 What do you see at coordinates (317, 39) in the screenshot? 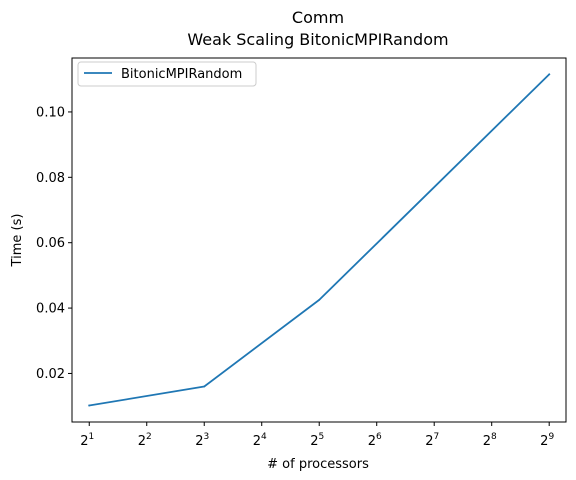
I see `chart-subtitle: Weak Scaling BitonicMPIRandom` at bounding box center [317, 39].